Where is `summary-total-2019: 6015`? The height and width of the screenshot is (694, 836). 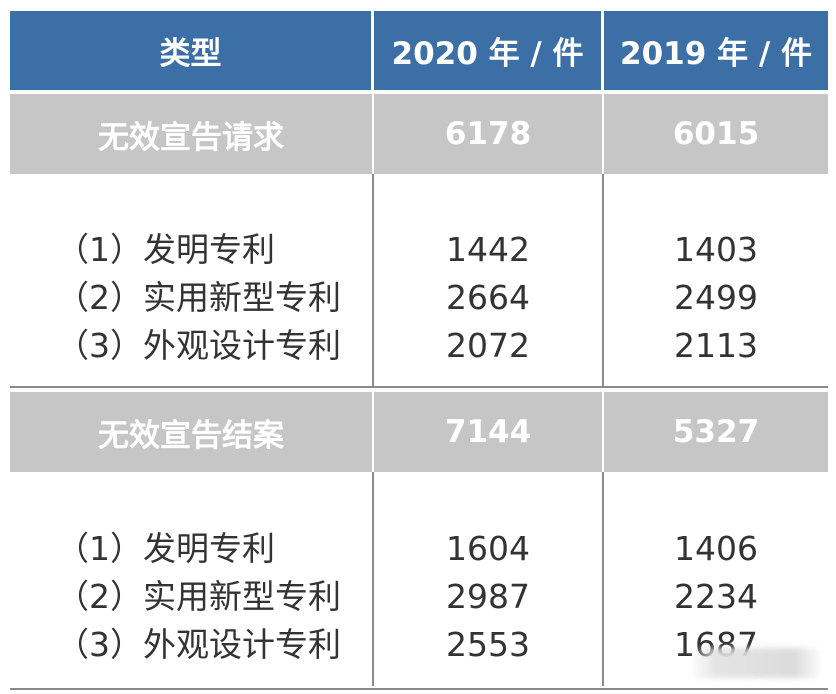 summary-total-2019: 6015 is located at coordinates (716, 134).